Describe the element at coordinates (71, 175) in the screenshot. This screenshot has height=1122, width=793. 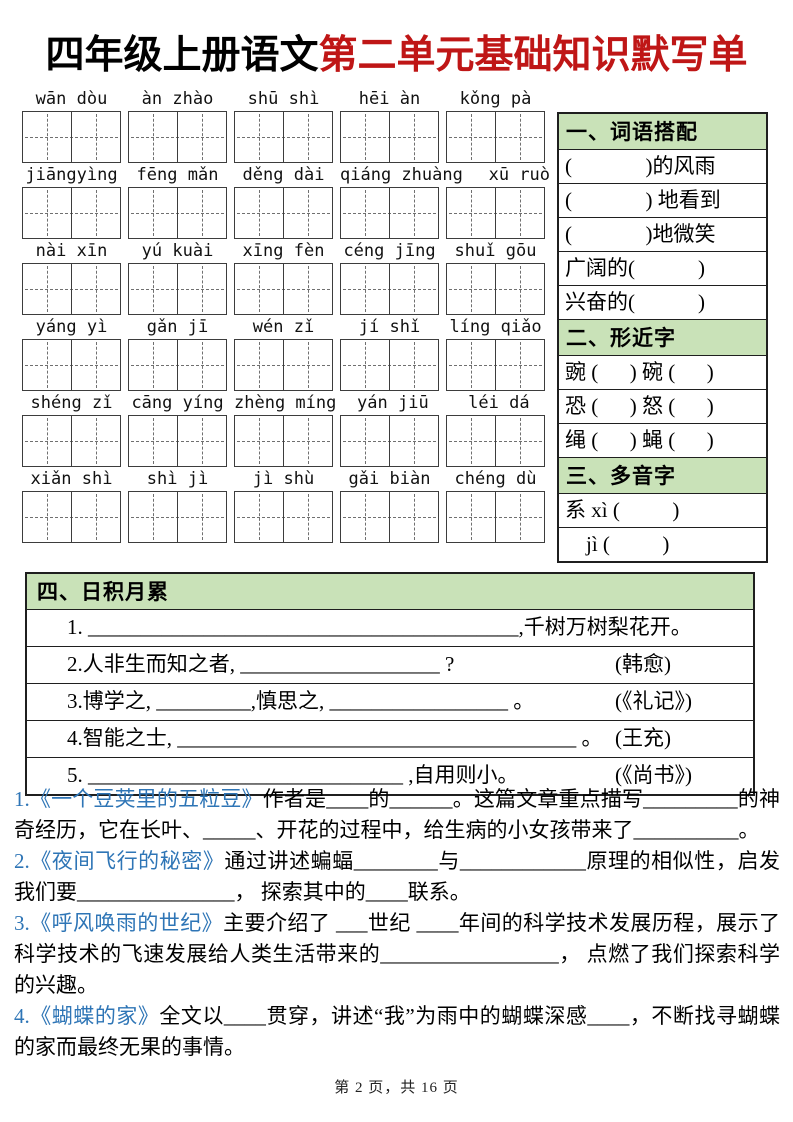
I see `pinyin-label: jiāngyìng` at that location.